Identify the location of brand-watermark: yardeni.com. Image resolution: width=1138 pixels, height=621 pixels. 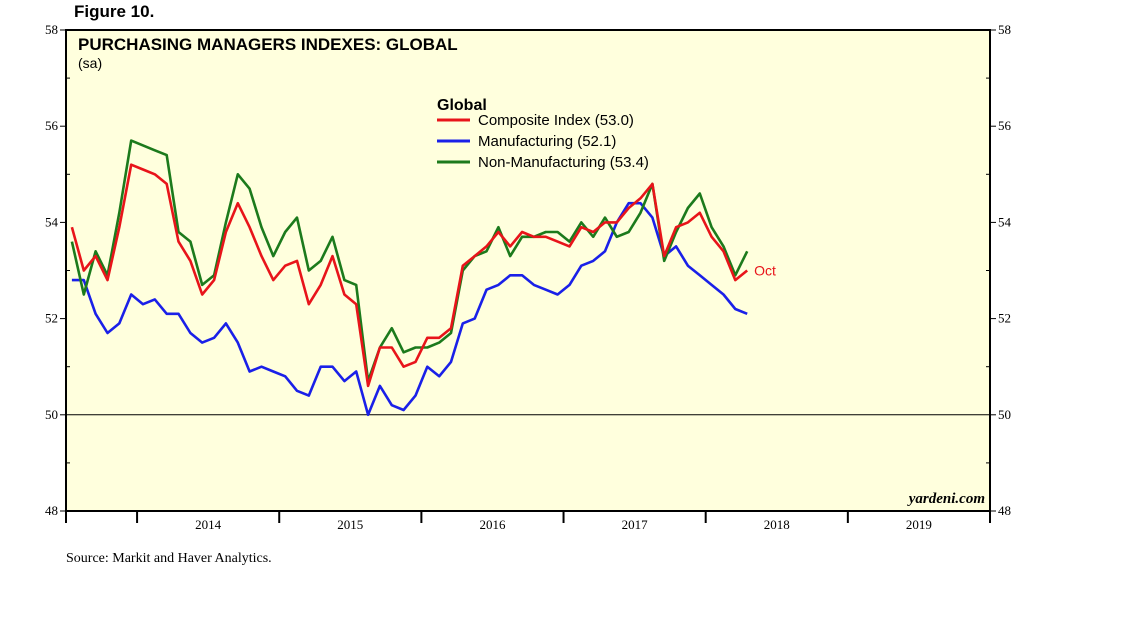
(946, 499).